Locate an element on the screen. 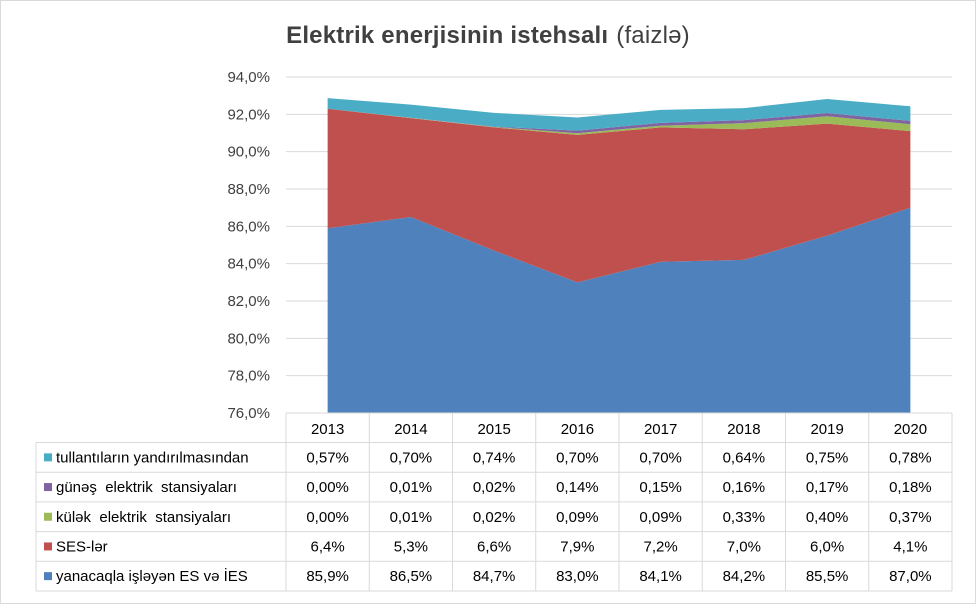 This screenshot has width=976, height=604. y-tick-label: 88,0% is located at coordinates (248, 189).